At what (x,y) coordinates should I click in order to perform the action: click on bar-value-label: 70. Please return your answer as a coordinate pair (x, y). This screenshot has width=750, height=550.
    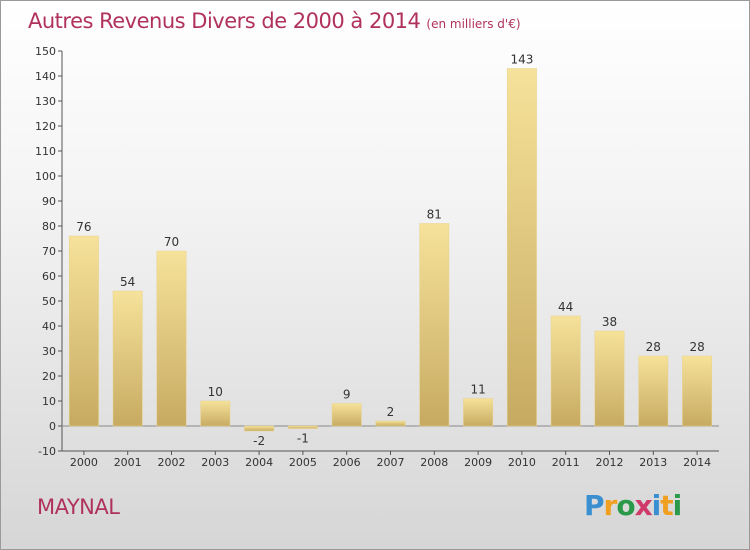
    Looking at the image, I should click on (171, 242).